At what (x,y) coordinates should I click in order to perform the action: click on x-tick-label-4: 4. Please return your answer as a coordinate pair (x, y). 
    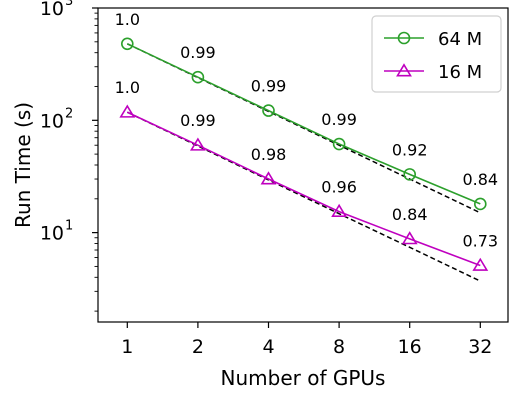
    Looking at the image, I should click on (268, 347).